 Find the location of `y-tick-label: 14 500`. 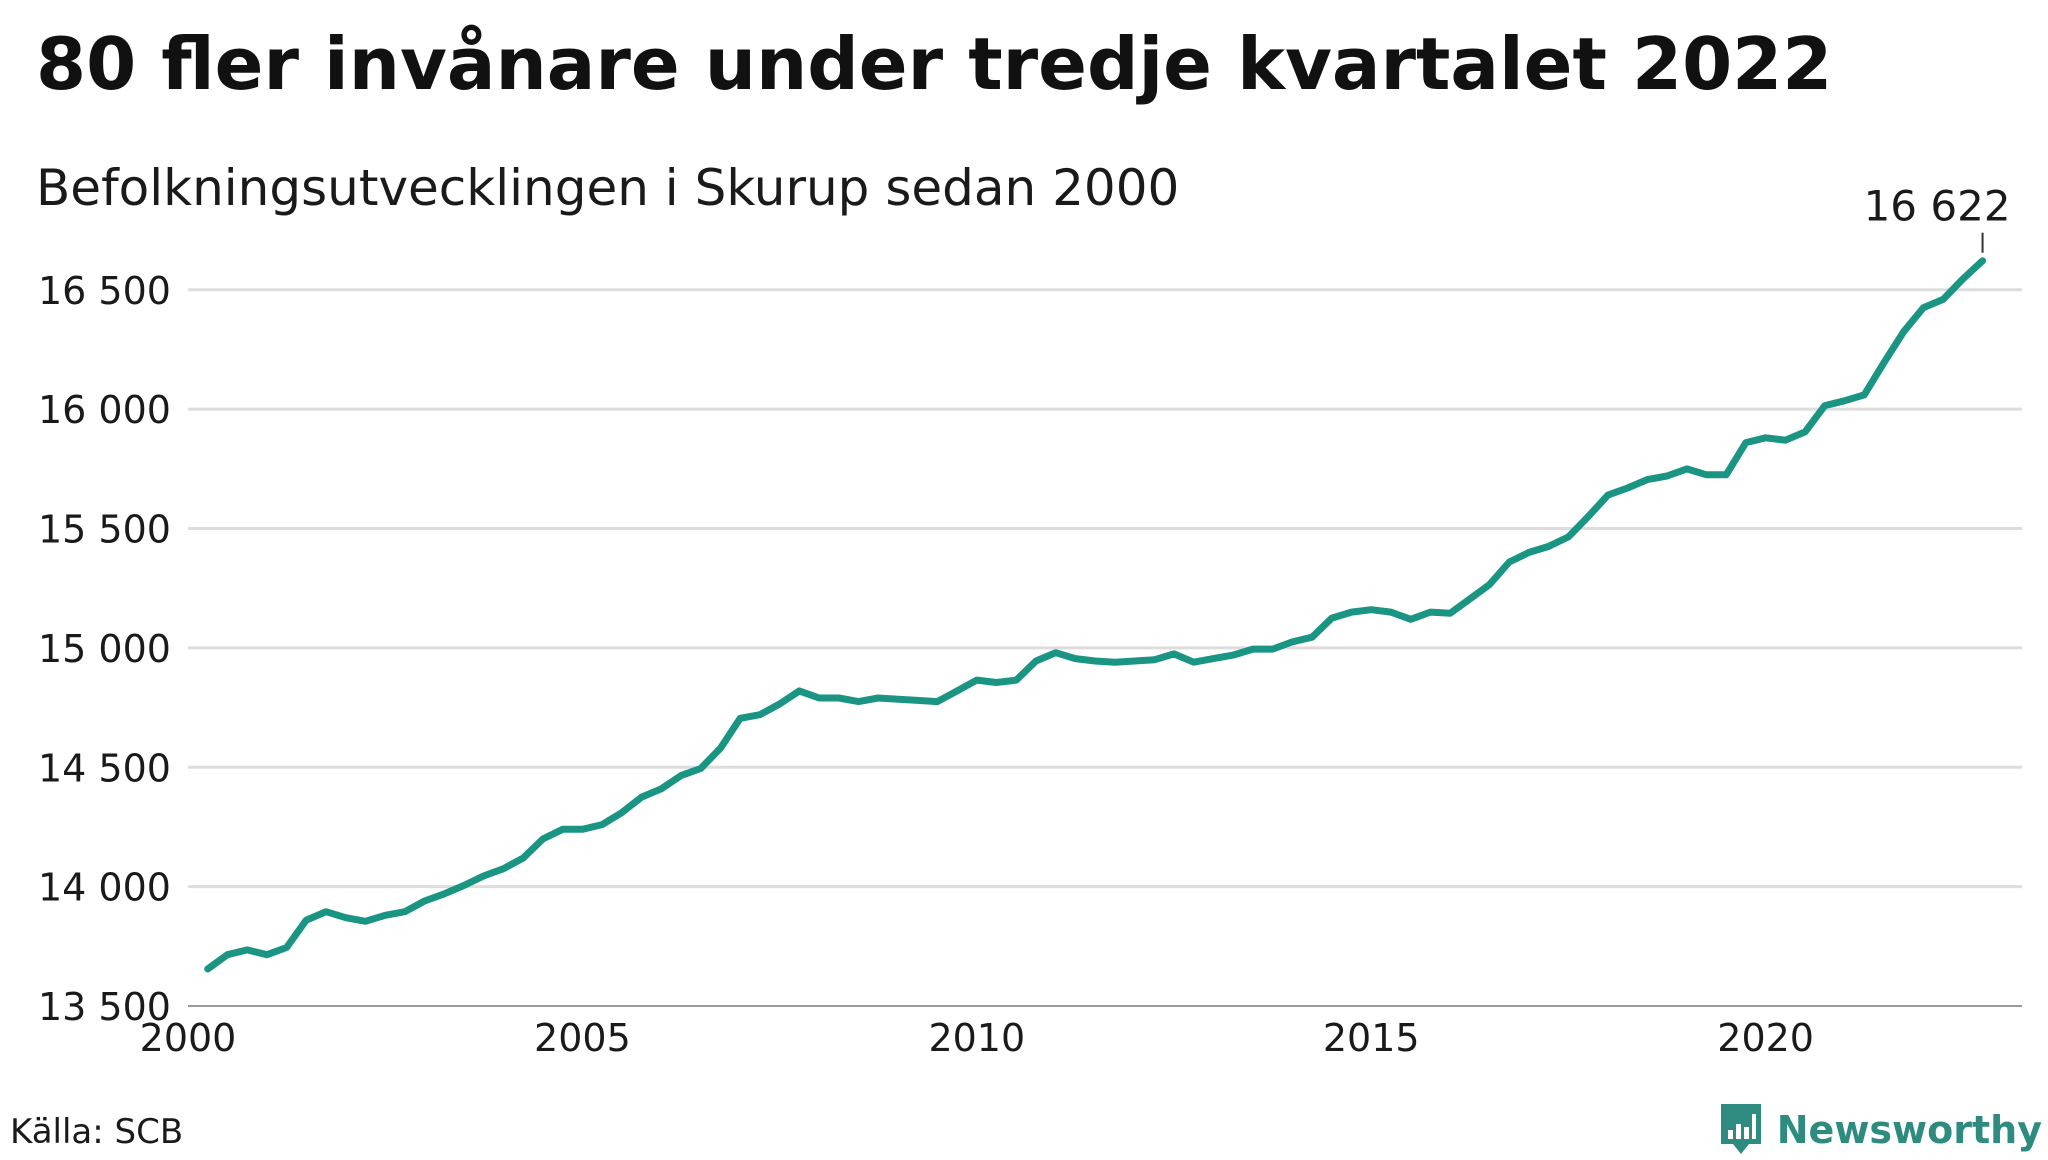

y-tick-label: 14 500 is located at coordinates (104, 768).